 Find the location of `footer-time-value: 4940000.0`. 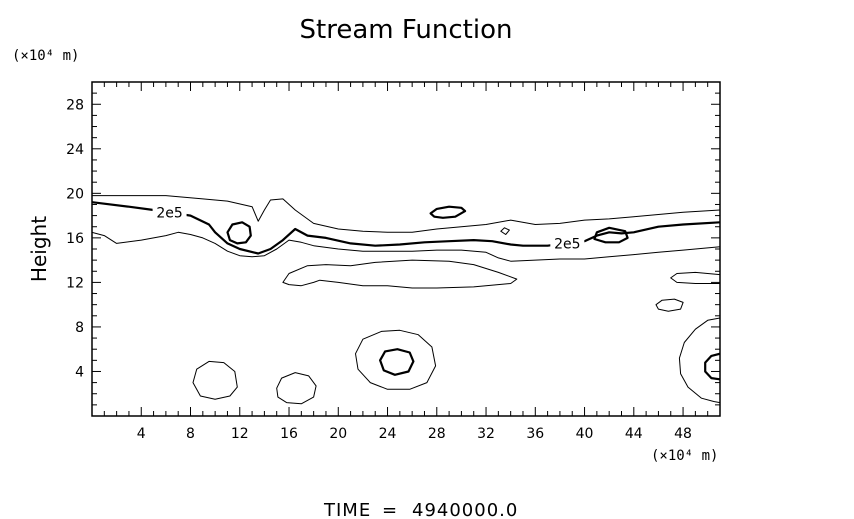

footer-time-value: 4940000.0 is located at coordinates (465, 509).